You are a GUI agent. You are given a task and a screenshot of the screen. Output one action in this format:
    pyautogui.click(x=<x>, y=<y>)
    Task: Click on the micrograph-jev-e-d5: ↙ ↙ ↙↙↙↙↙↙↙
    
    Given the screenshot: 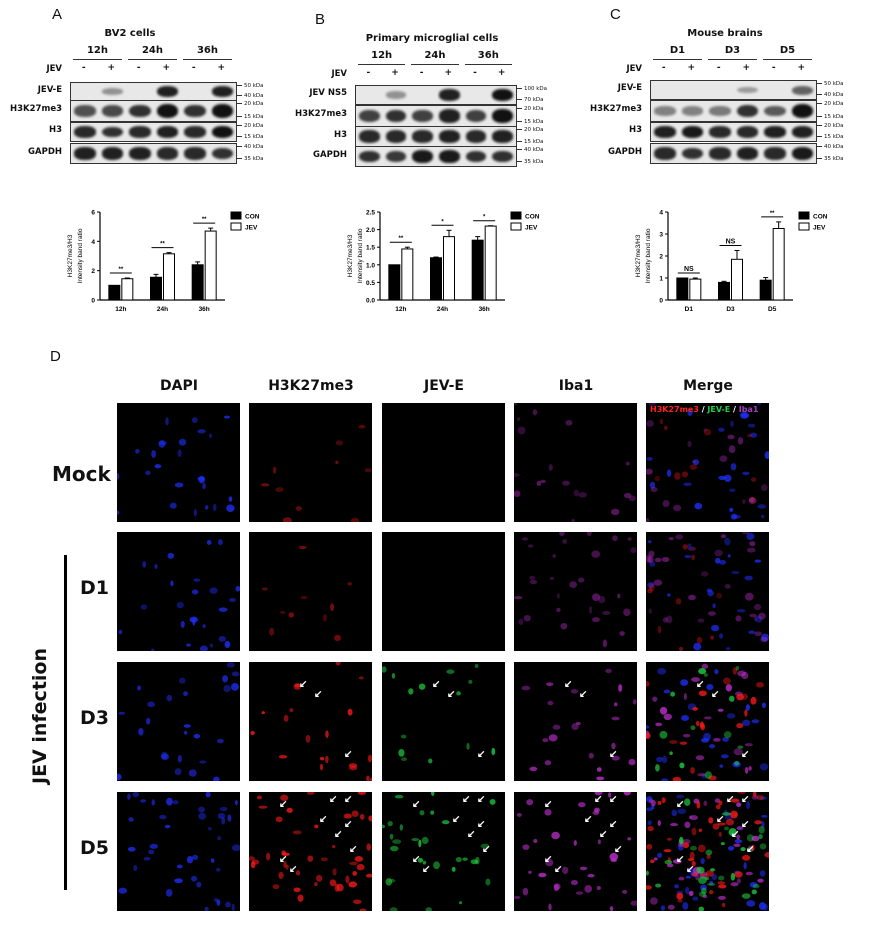 What is the action you would take?
    pyautogui.click(x=443, y=851)
    